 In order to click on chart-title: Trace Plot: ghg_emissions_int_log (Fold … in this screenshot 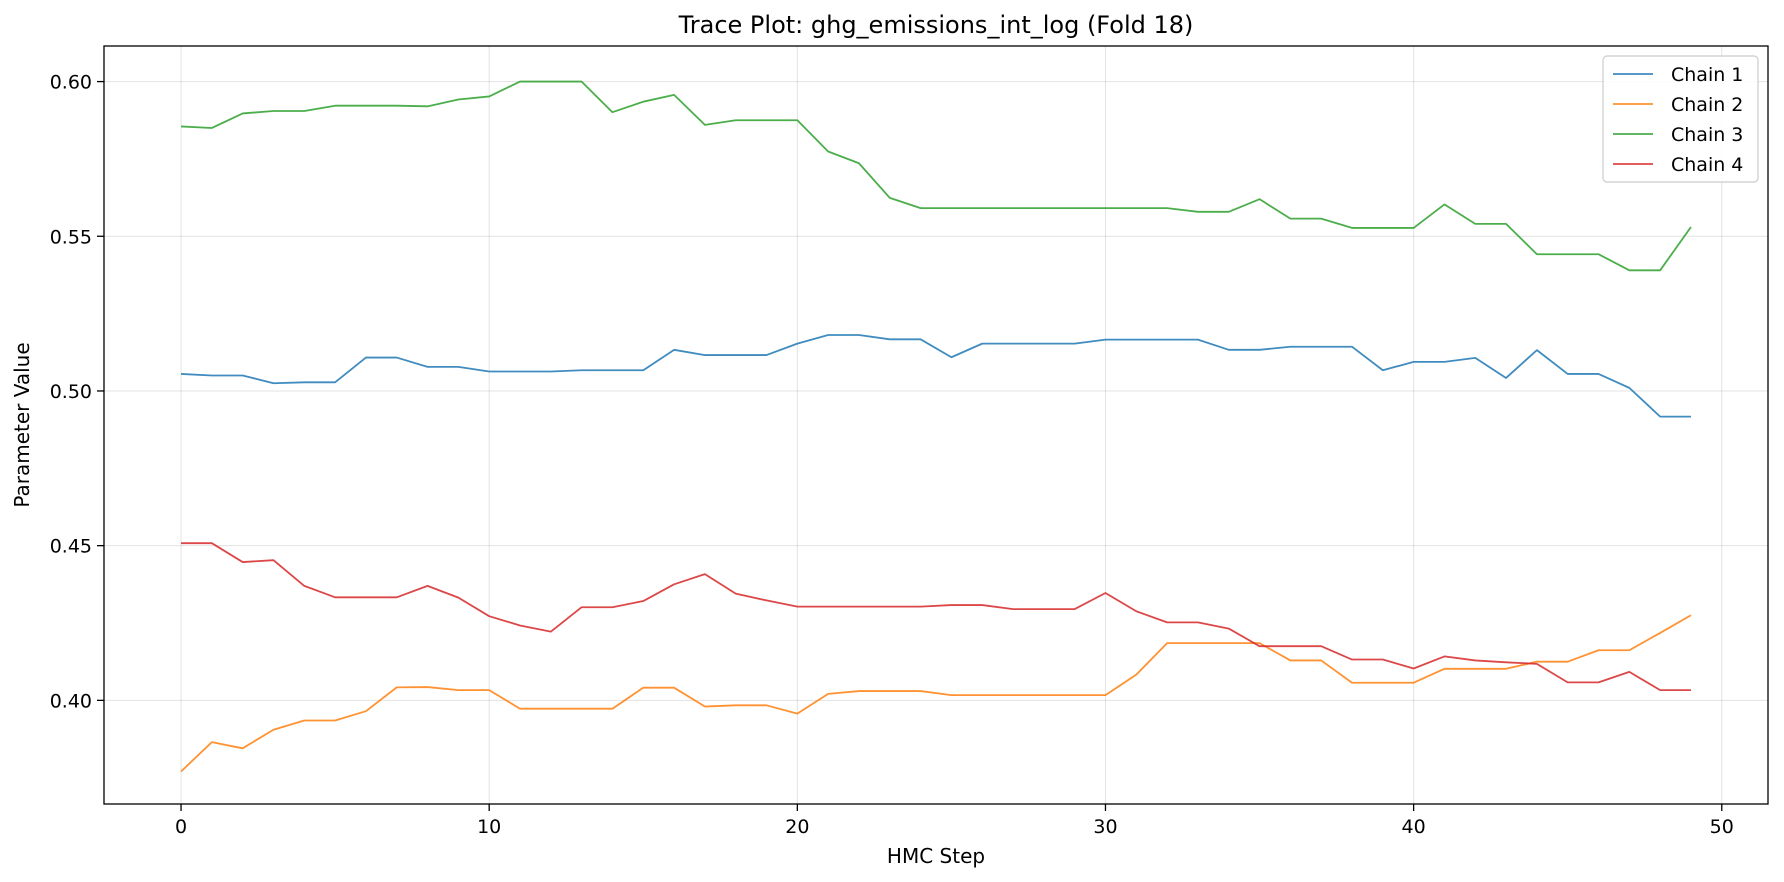, I will do `click(936, 25)`.